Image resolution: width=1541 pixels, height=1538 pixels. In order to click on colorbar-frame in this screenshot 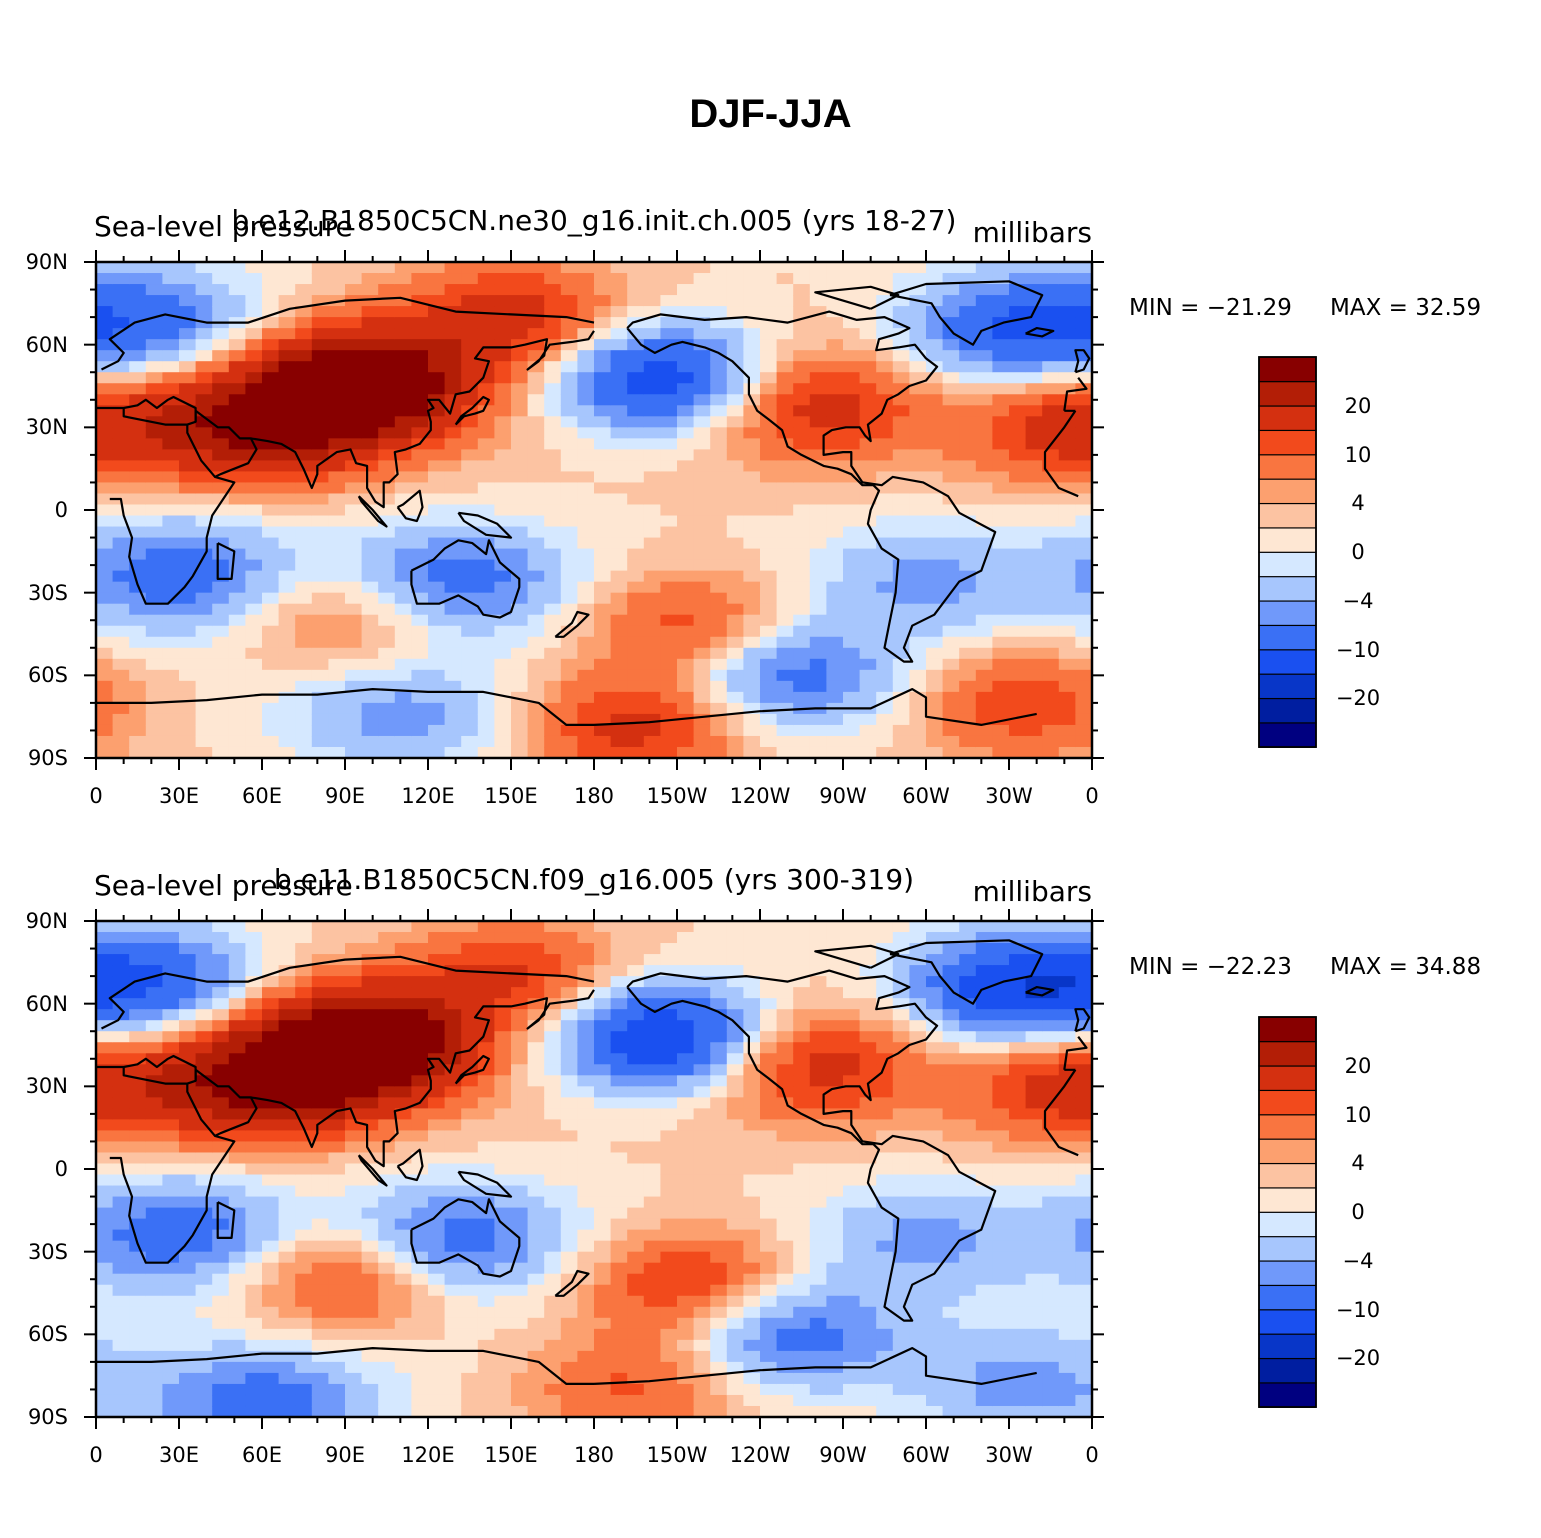, I will do `click(1287, 552)`.